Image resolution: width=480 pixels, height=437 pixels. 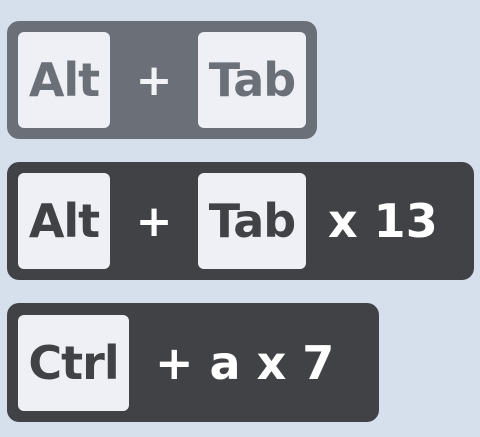 I want to click on ctrl-keycap: Ctrl, so click(x=73, y=362).